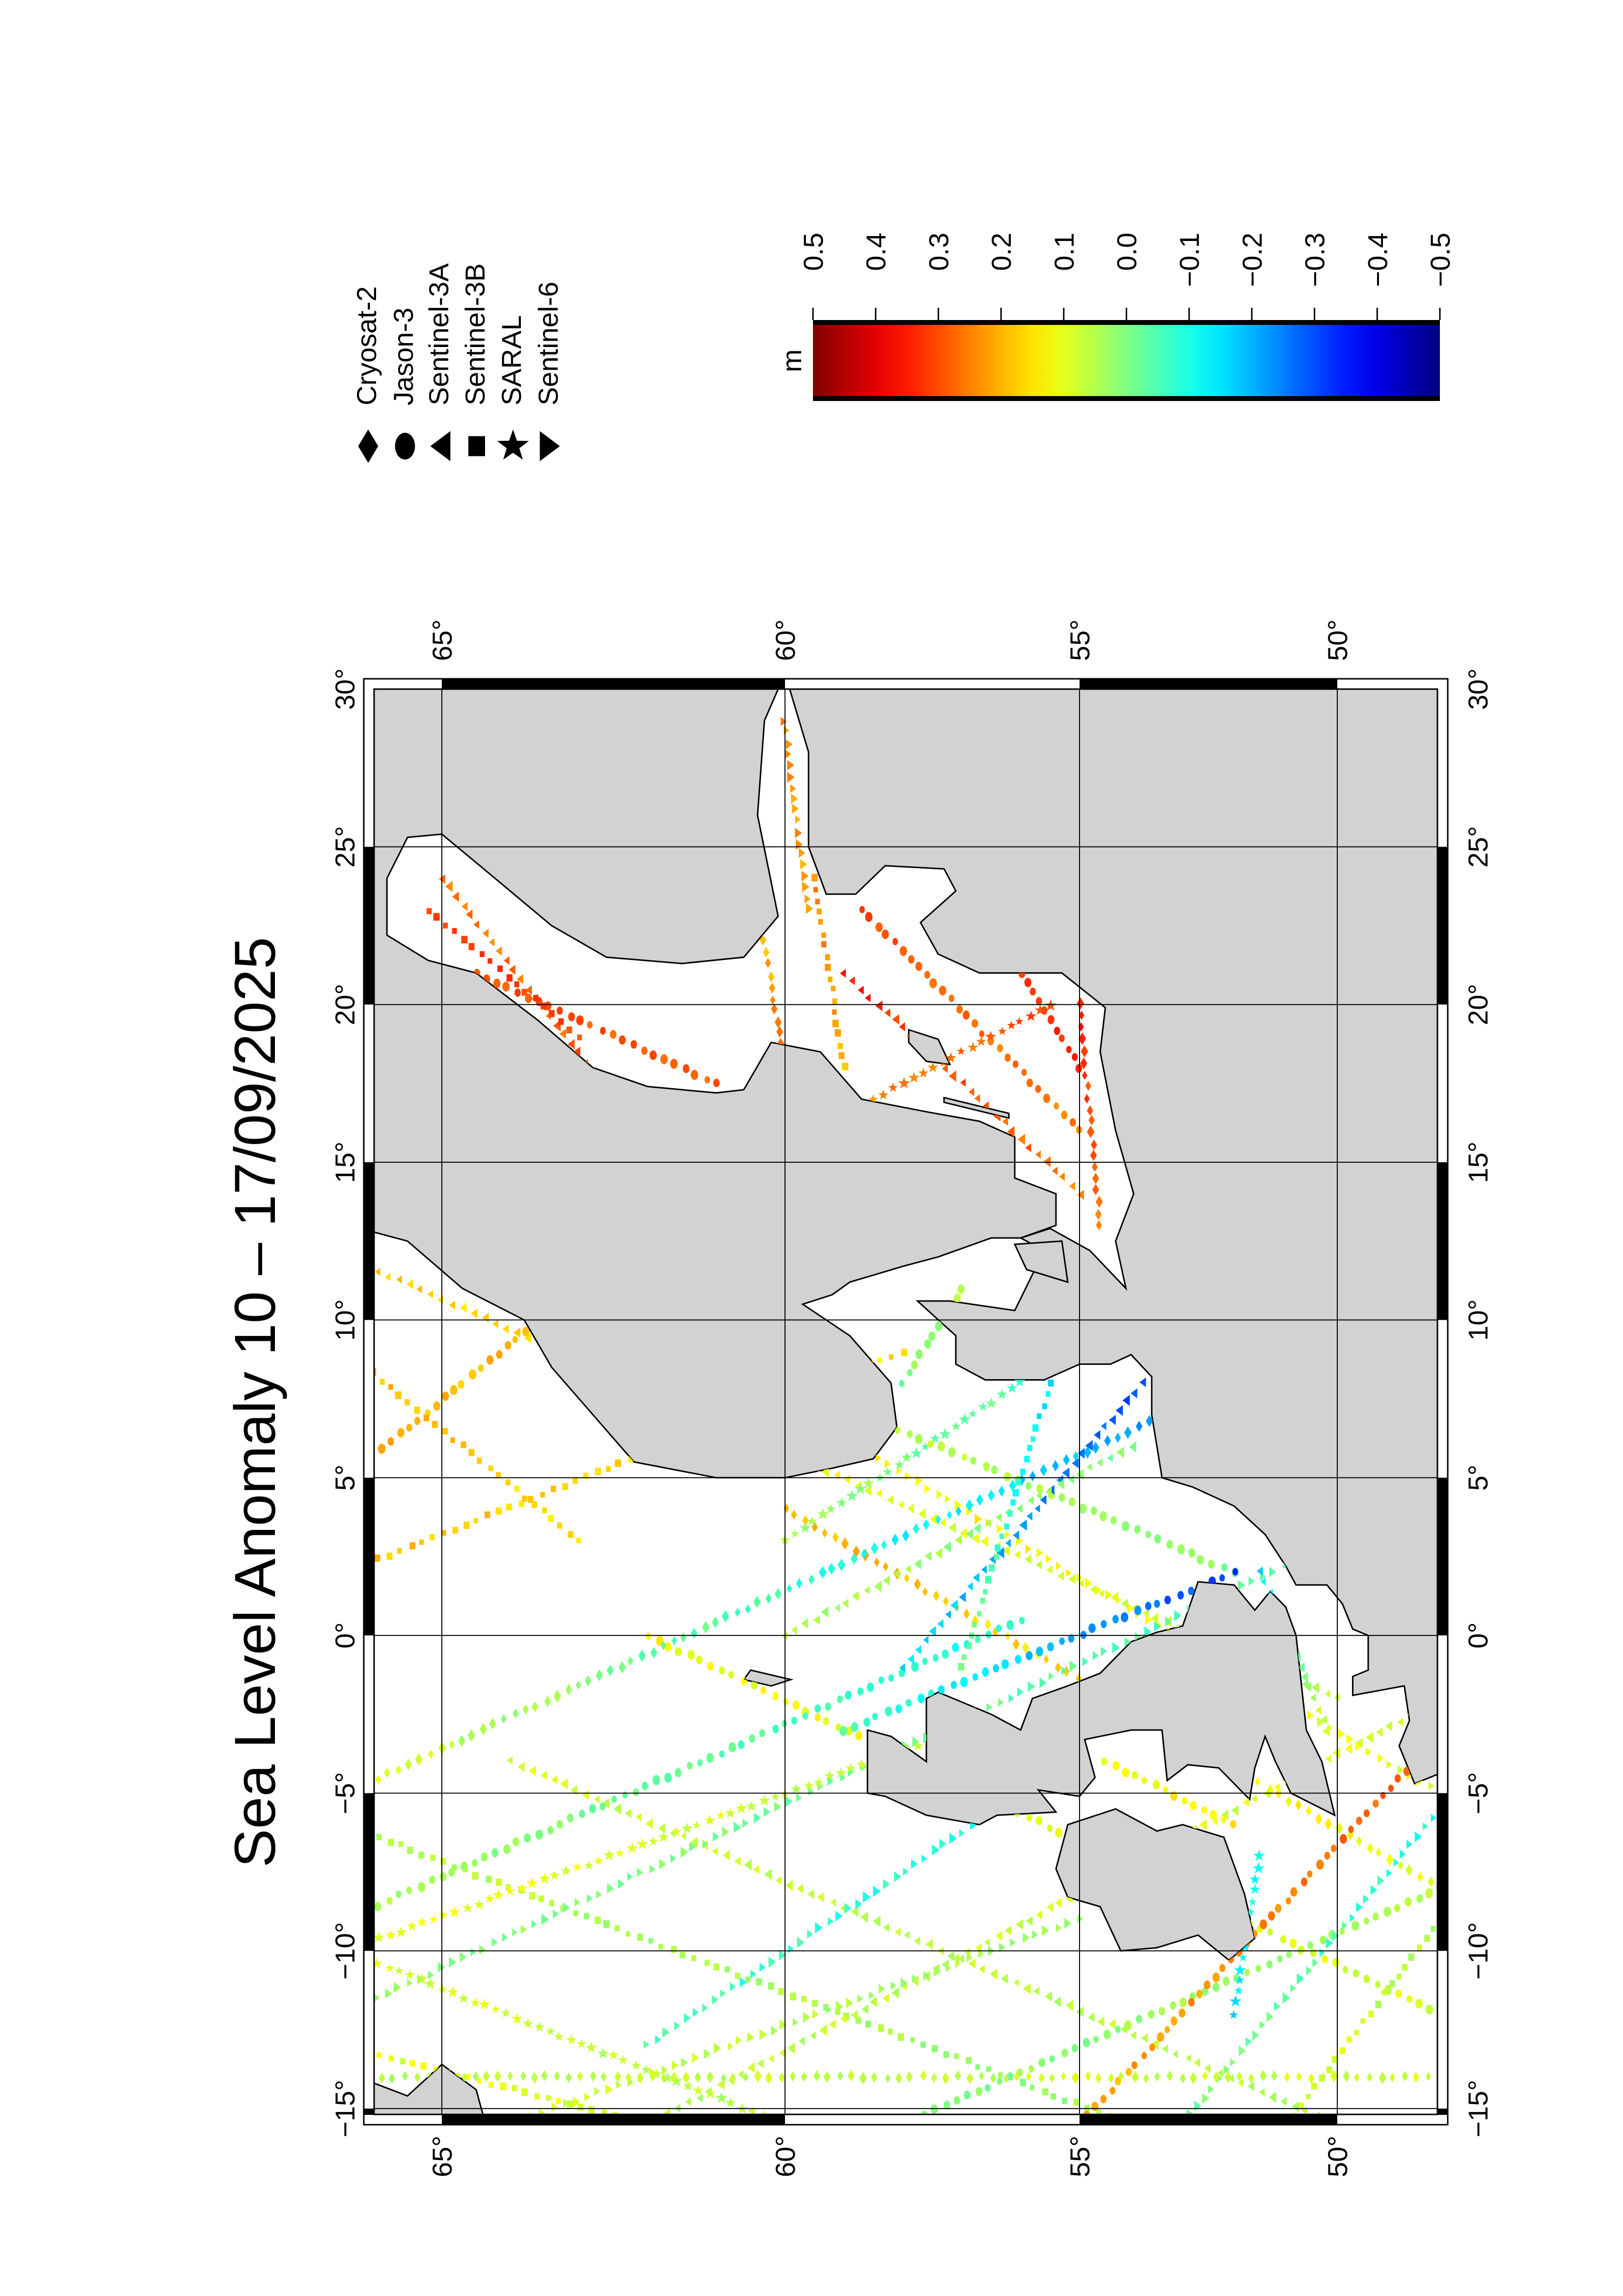 The height and width of the screenshot is (2296, 1623). What do you see at coordinates (404, 357) in the screenshot?
I see `legend-label: Jason-3` at bounding box center [404, 357].